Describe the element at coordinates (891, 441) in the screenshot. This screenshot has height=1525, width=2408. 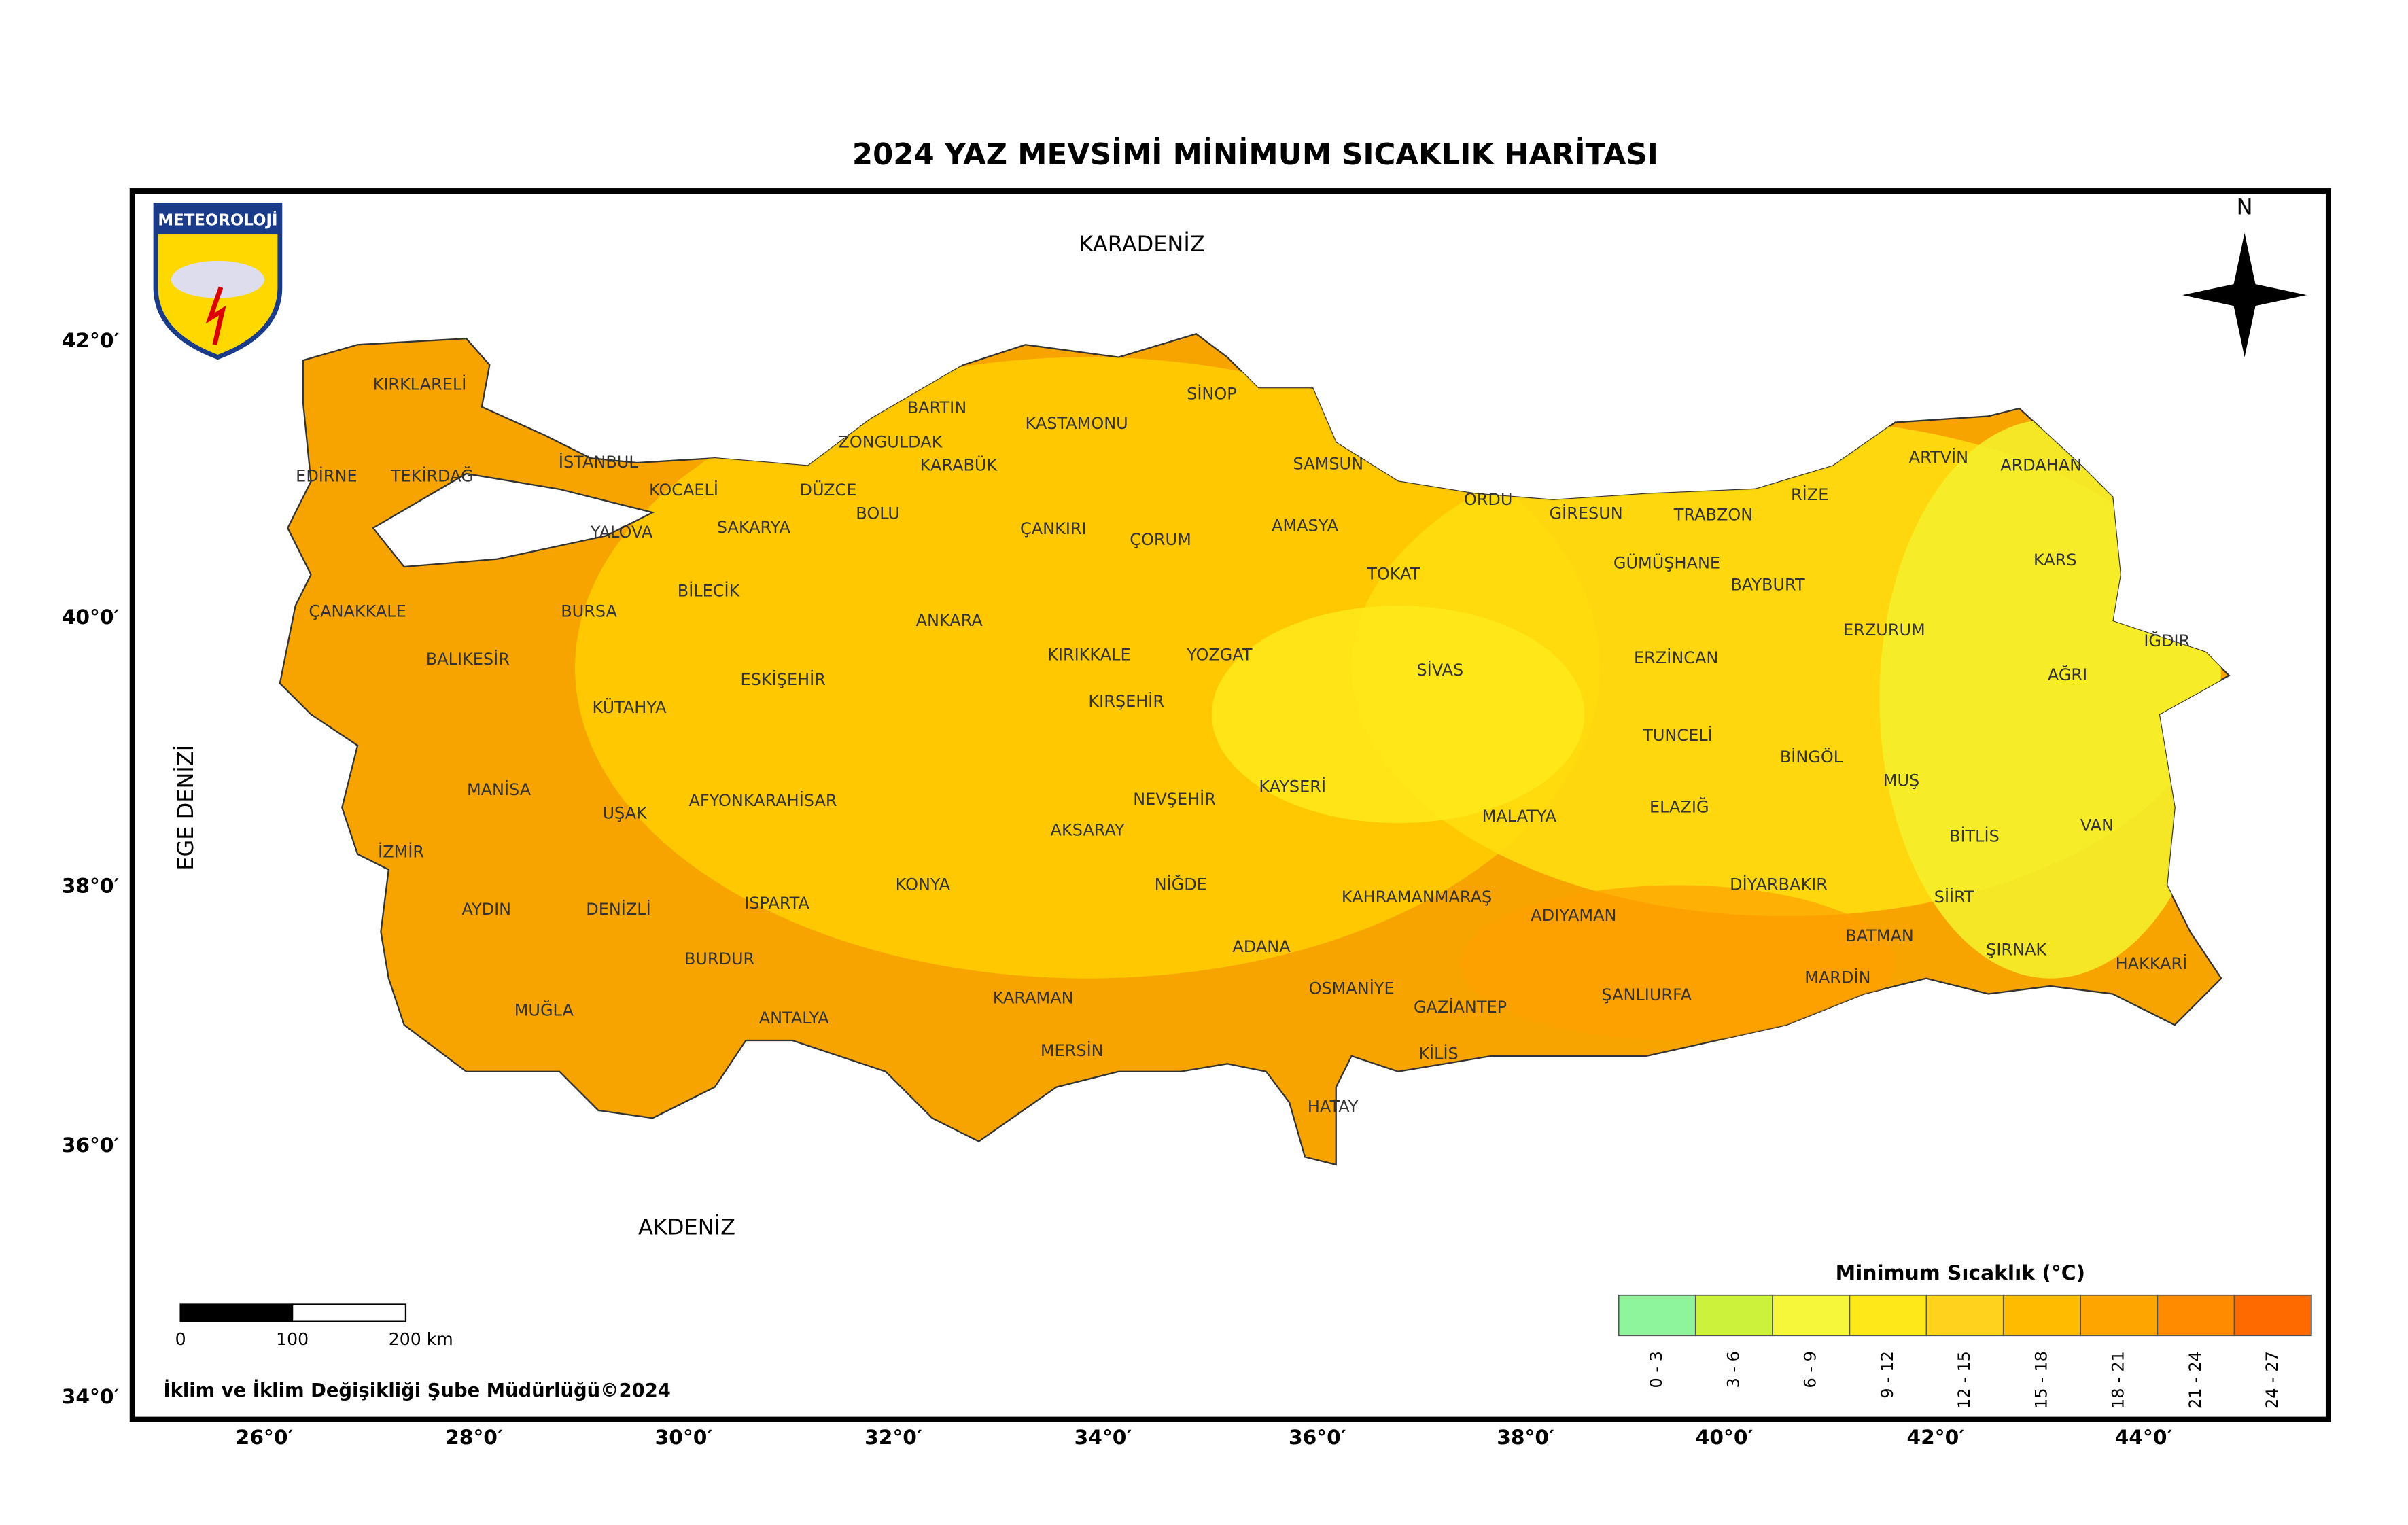
I see `province-label: ZONGULDAK` at that location.